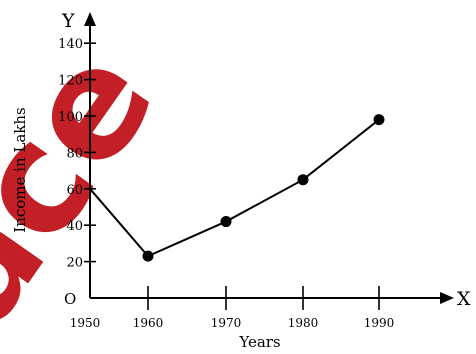 This screenshot has width=476, height=354. What do you see at coordinates (70, 117) in the screenshot?
I see `y-tick-label: 100` at bounding box center [70, 117].